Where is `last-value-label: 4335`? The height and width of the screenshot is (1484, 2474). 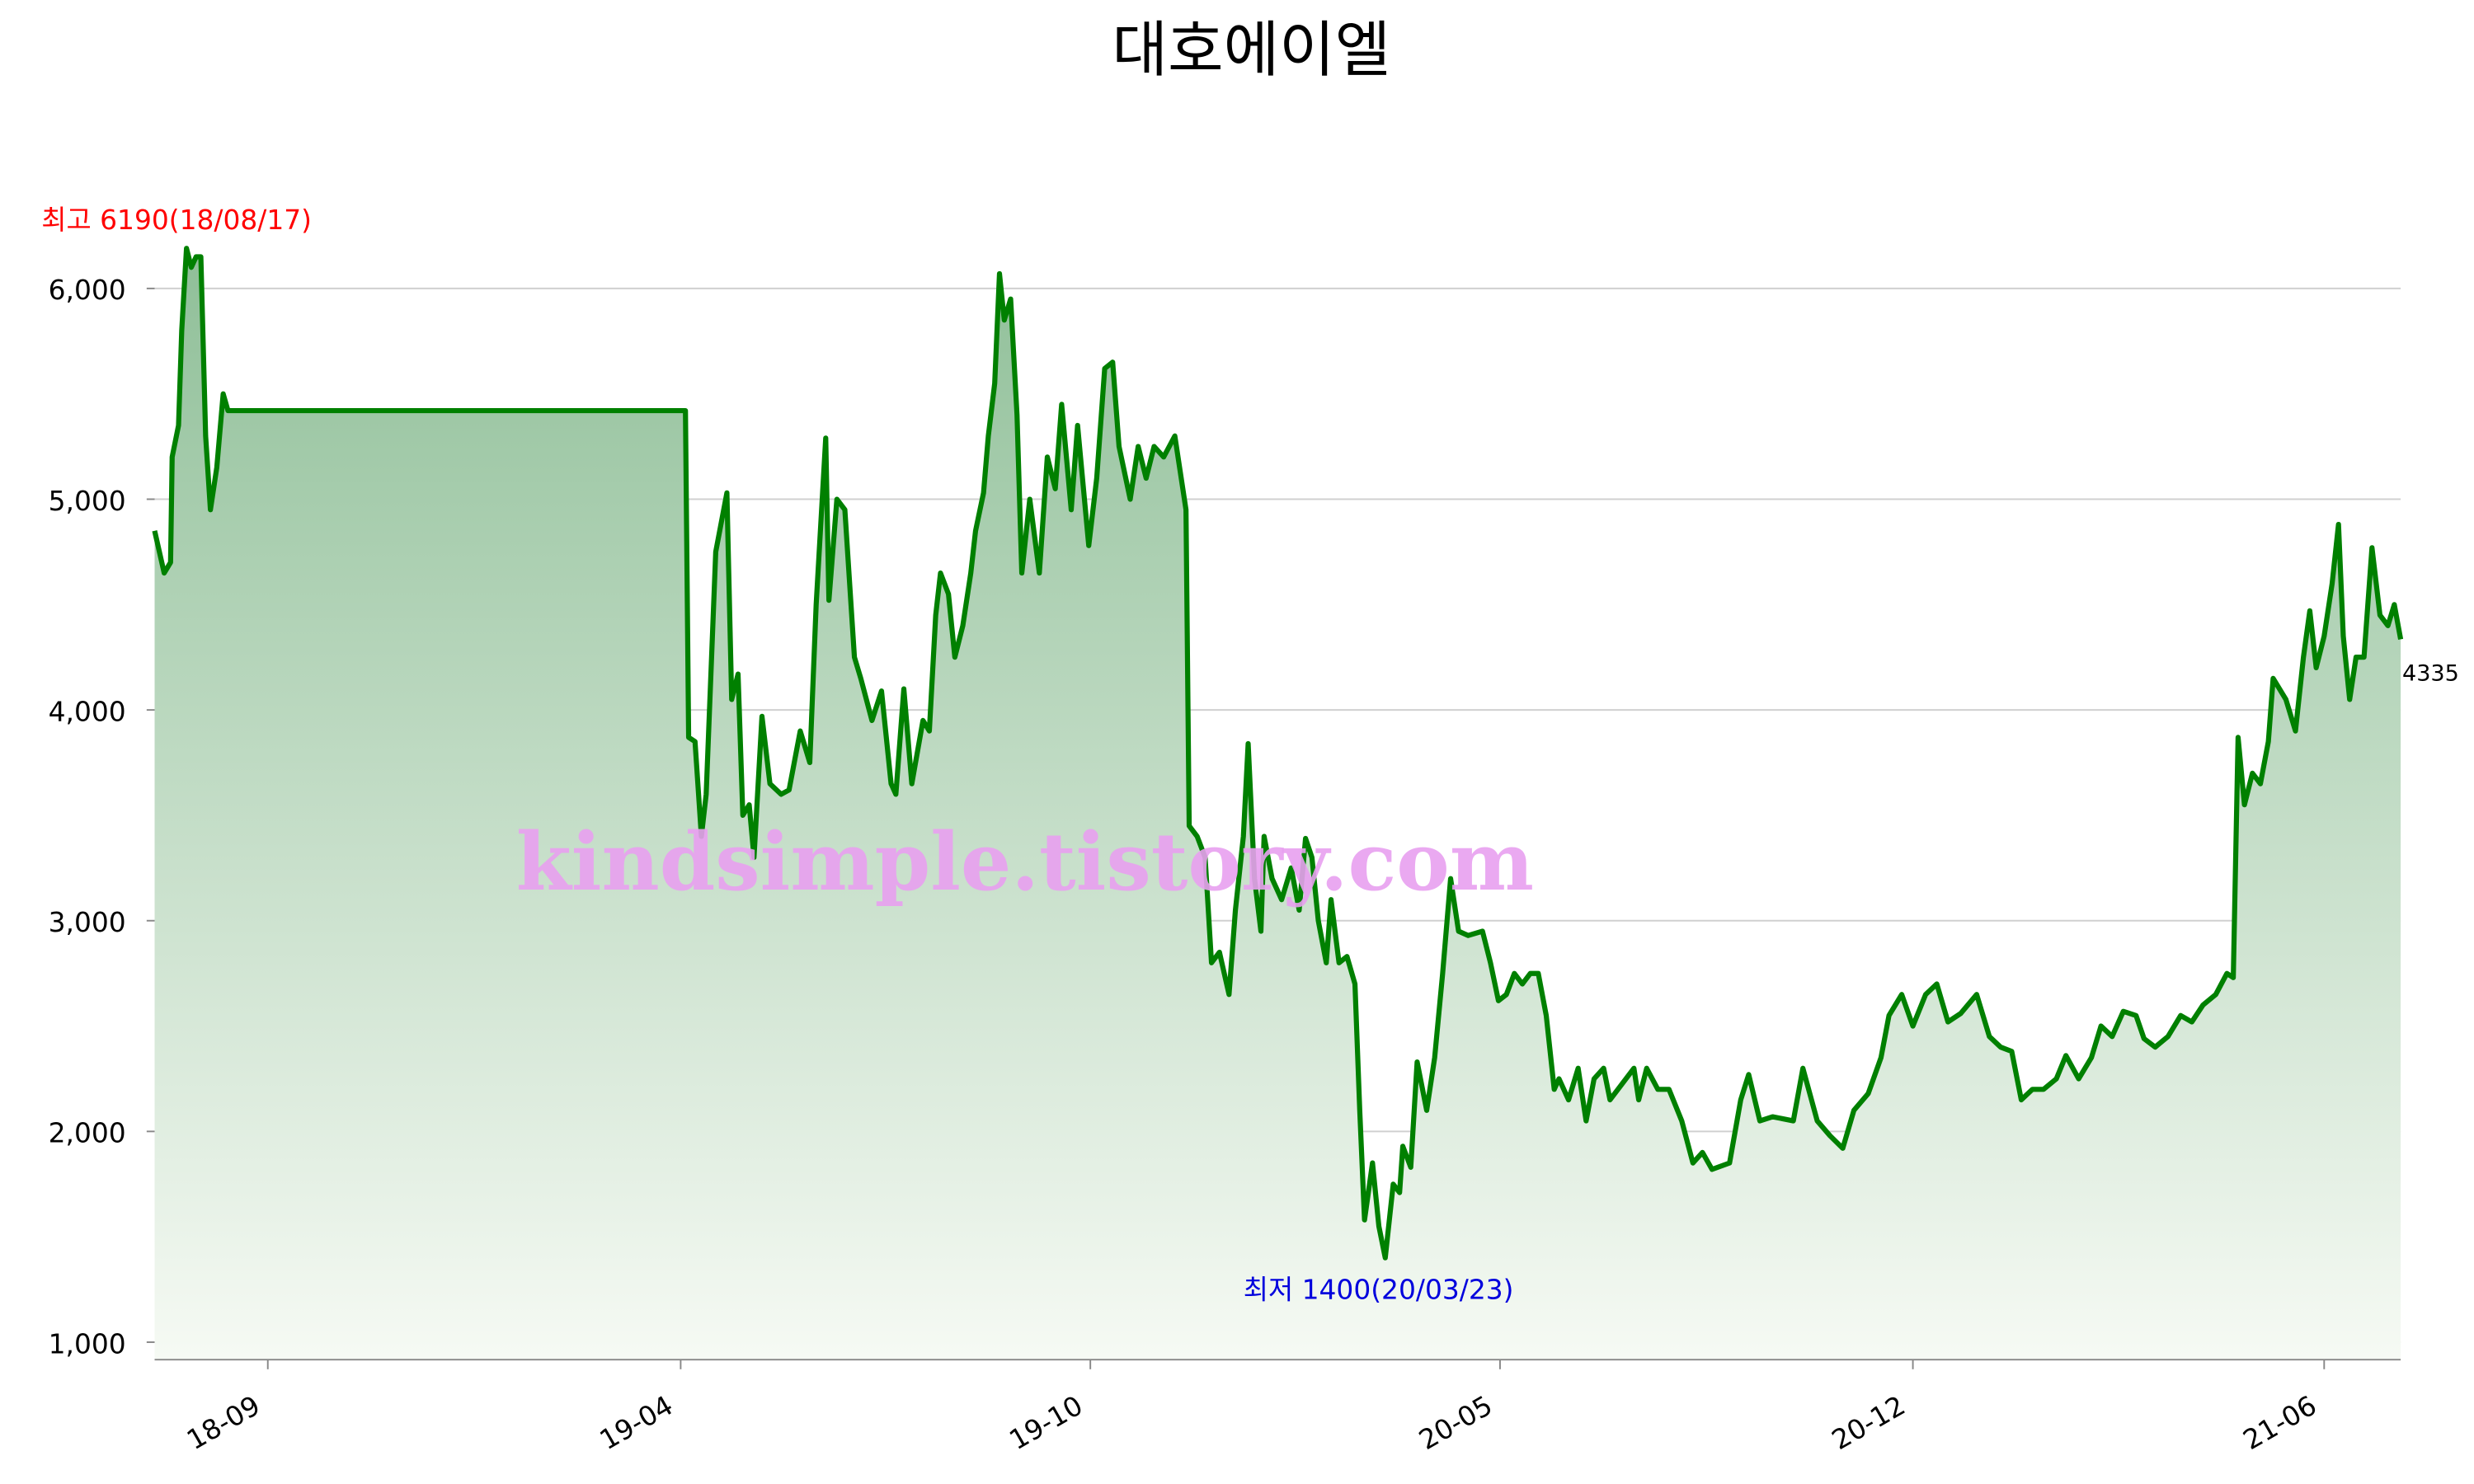
last-value-label: 4335 is located at coordinates (2430, 673).